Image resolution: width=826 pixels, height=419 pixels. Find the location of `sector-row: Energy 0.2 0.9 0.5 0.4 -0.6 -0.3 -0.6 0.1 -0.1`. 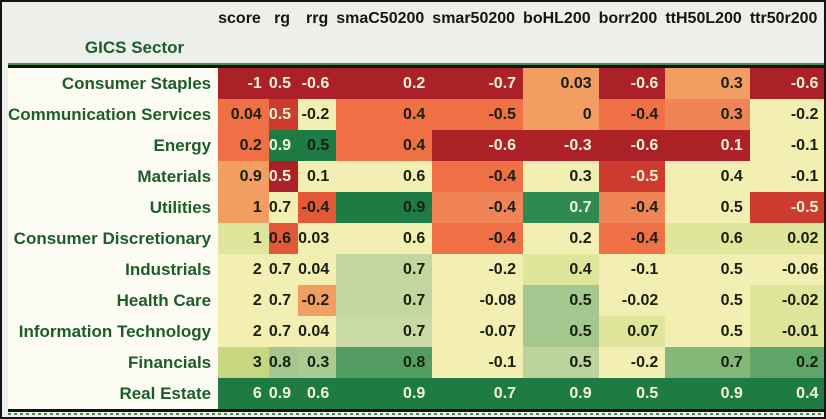

sector-row: Energy 0.2 0.9 0.5 0.4 -0.6 -0.3 -0.6 0.1 -0.1 is located at coordinates (416, 145).